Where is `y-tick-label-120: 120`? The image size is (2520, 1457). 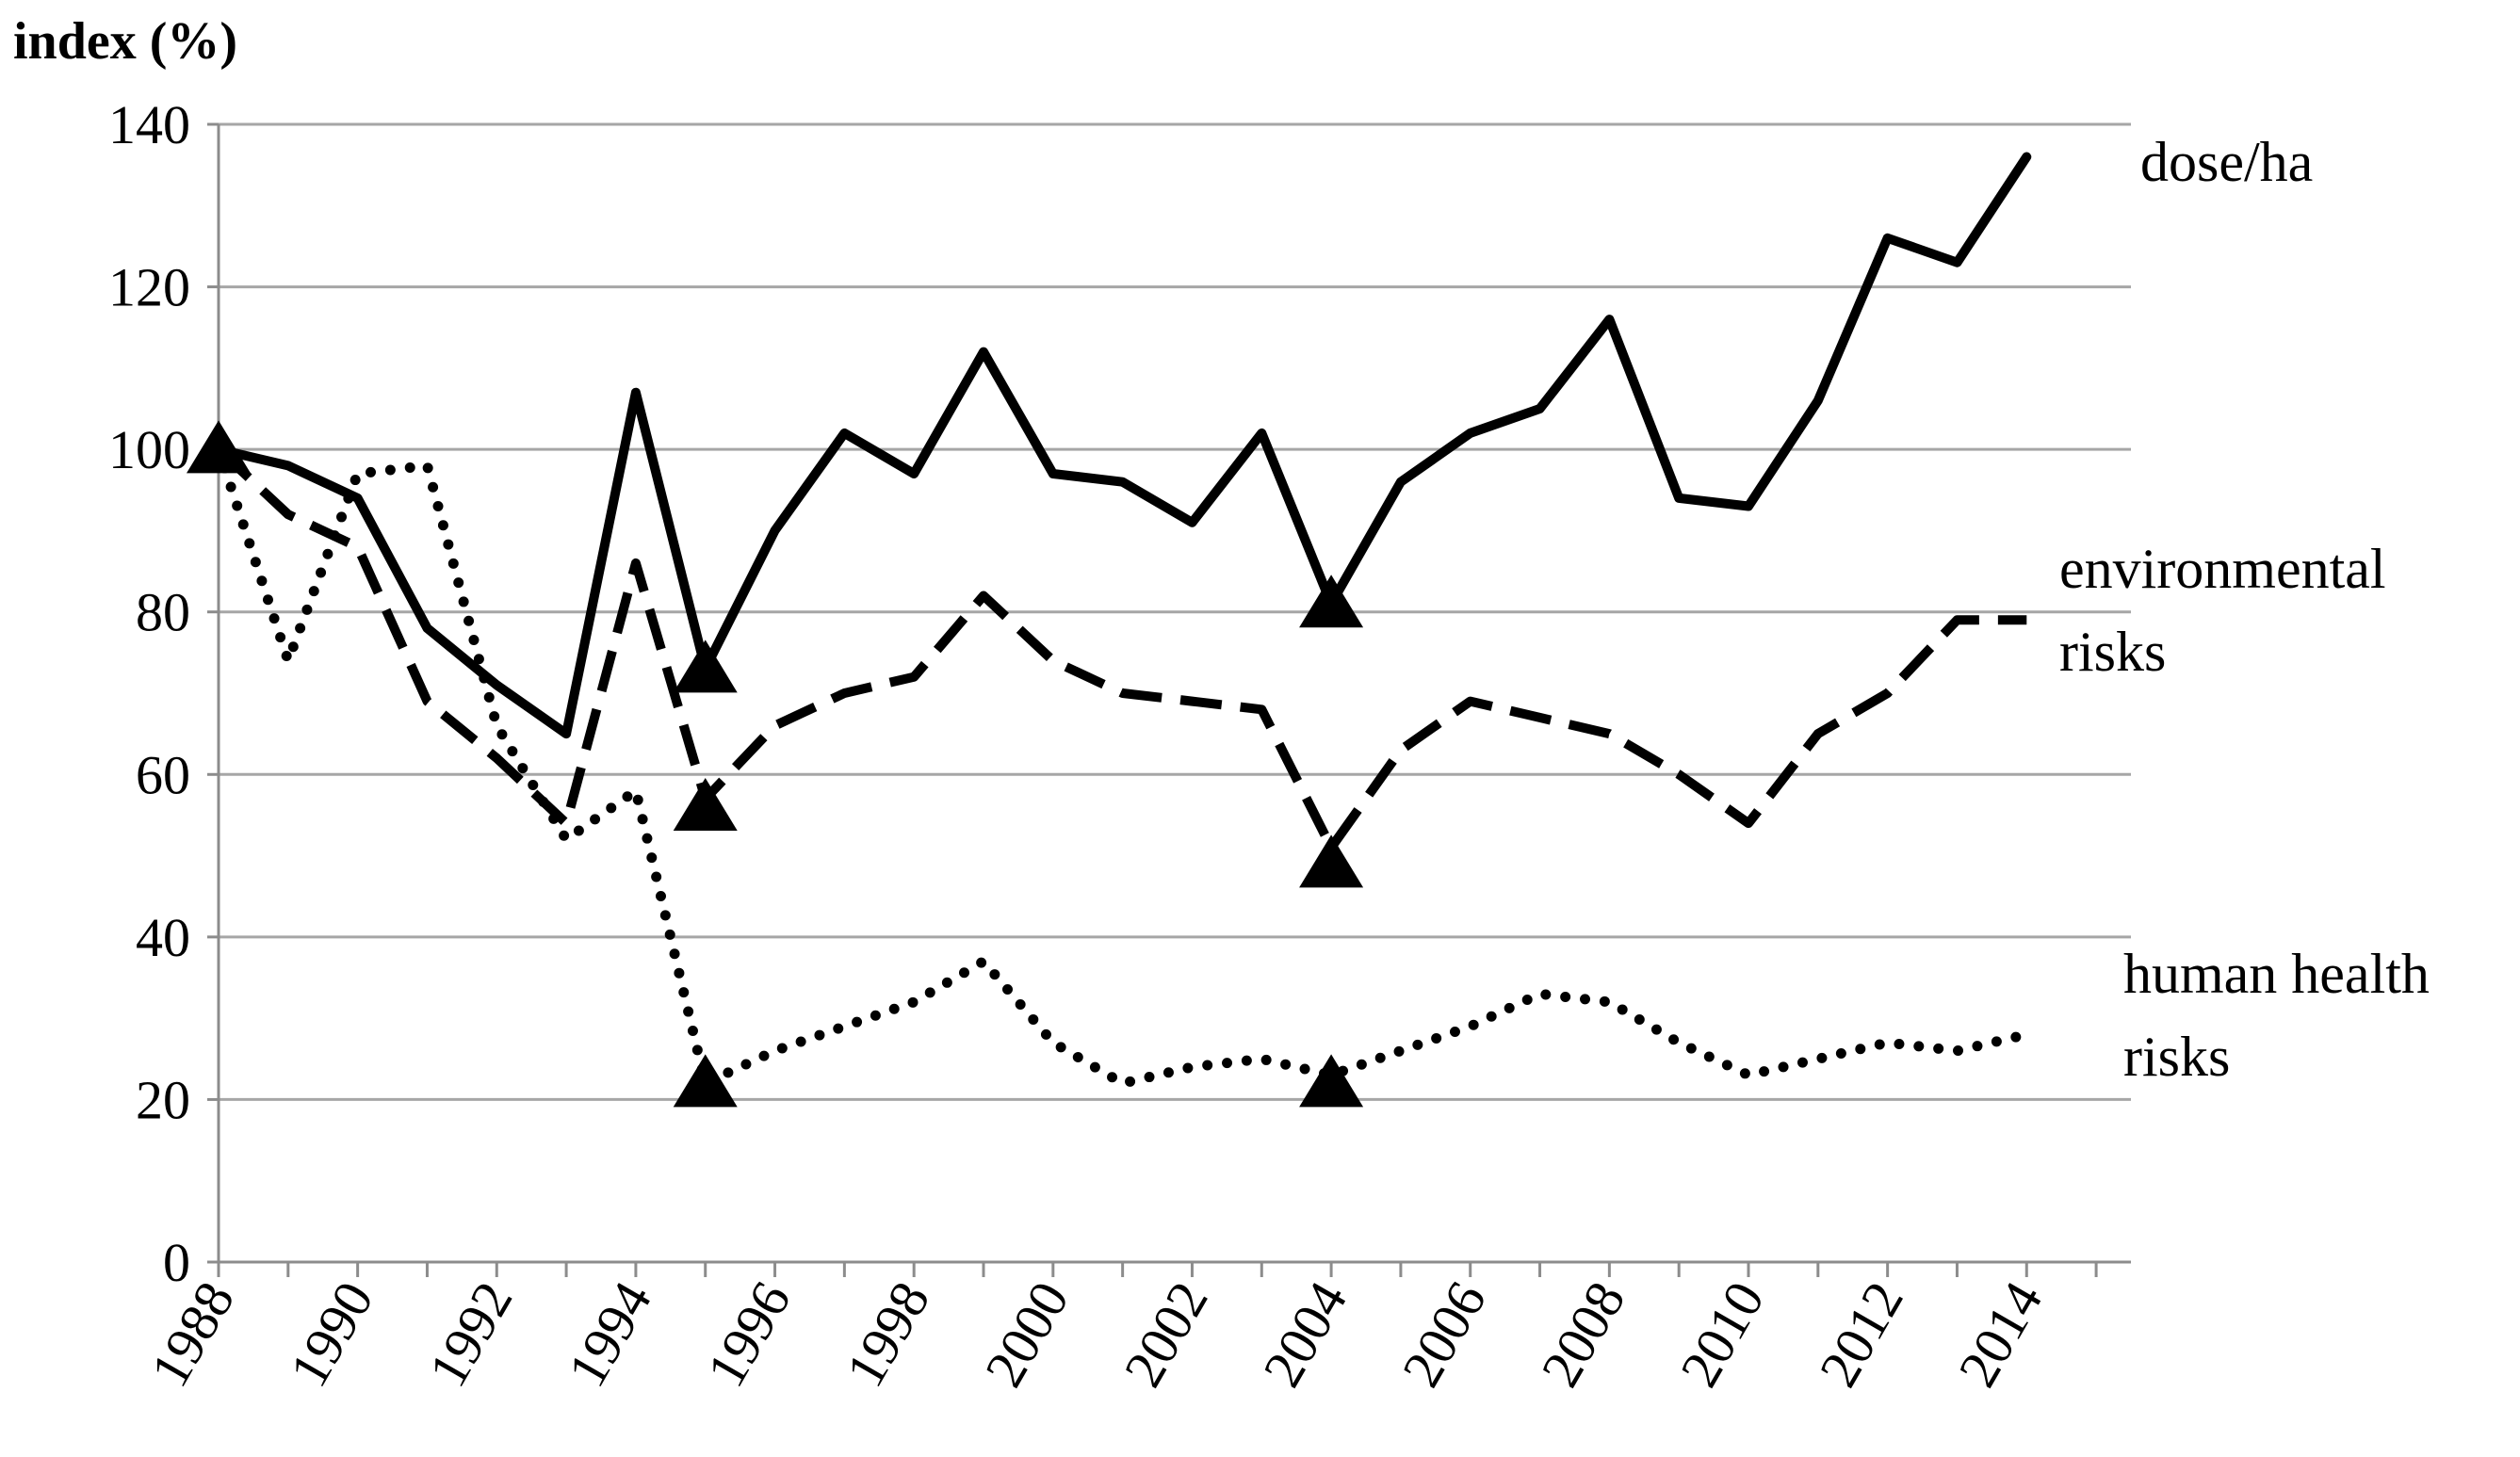
y-tick-label-120: 120 is located at coordinates (149, 287).